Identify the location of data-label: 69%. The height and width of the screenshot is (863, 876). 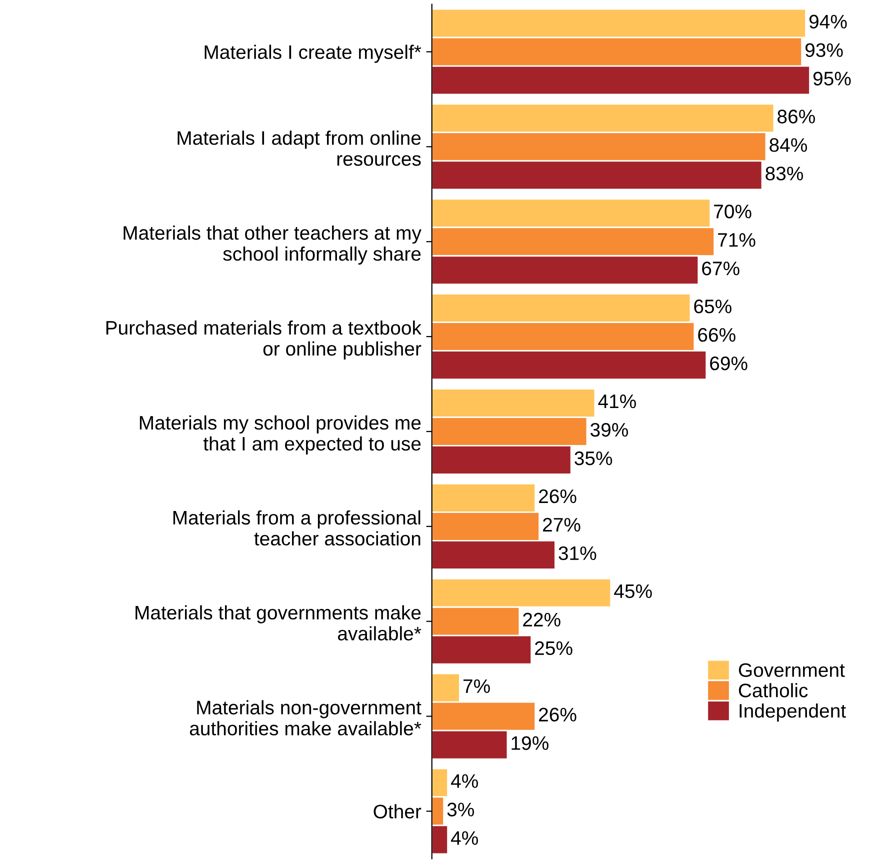
(729, 363).